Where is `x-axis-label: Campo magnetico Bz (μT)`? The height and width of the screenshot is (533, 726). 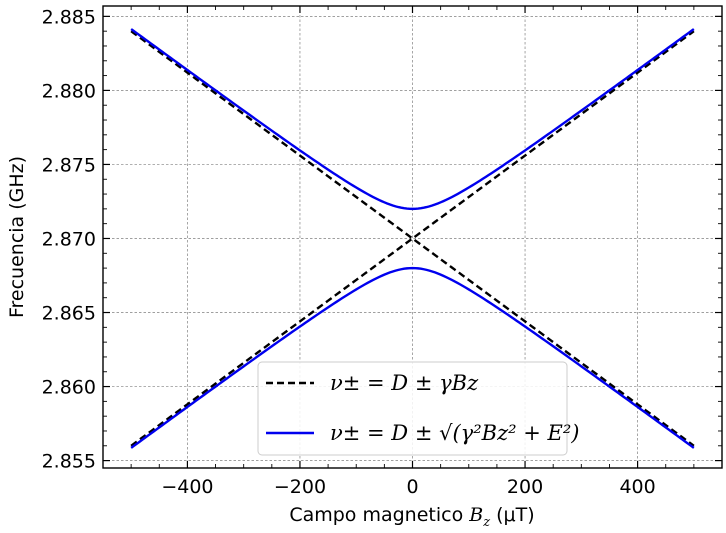 x-axis-label: Campo magnetico Bz (μT) is located at coordinates (411, 517).